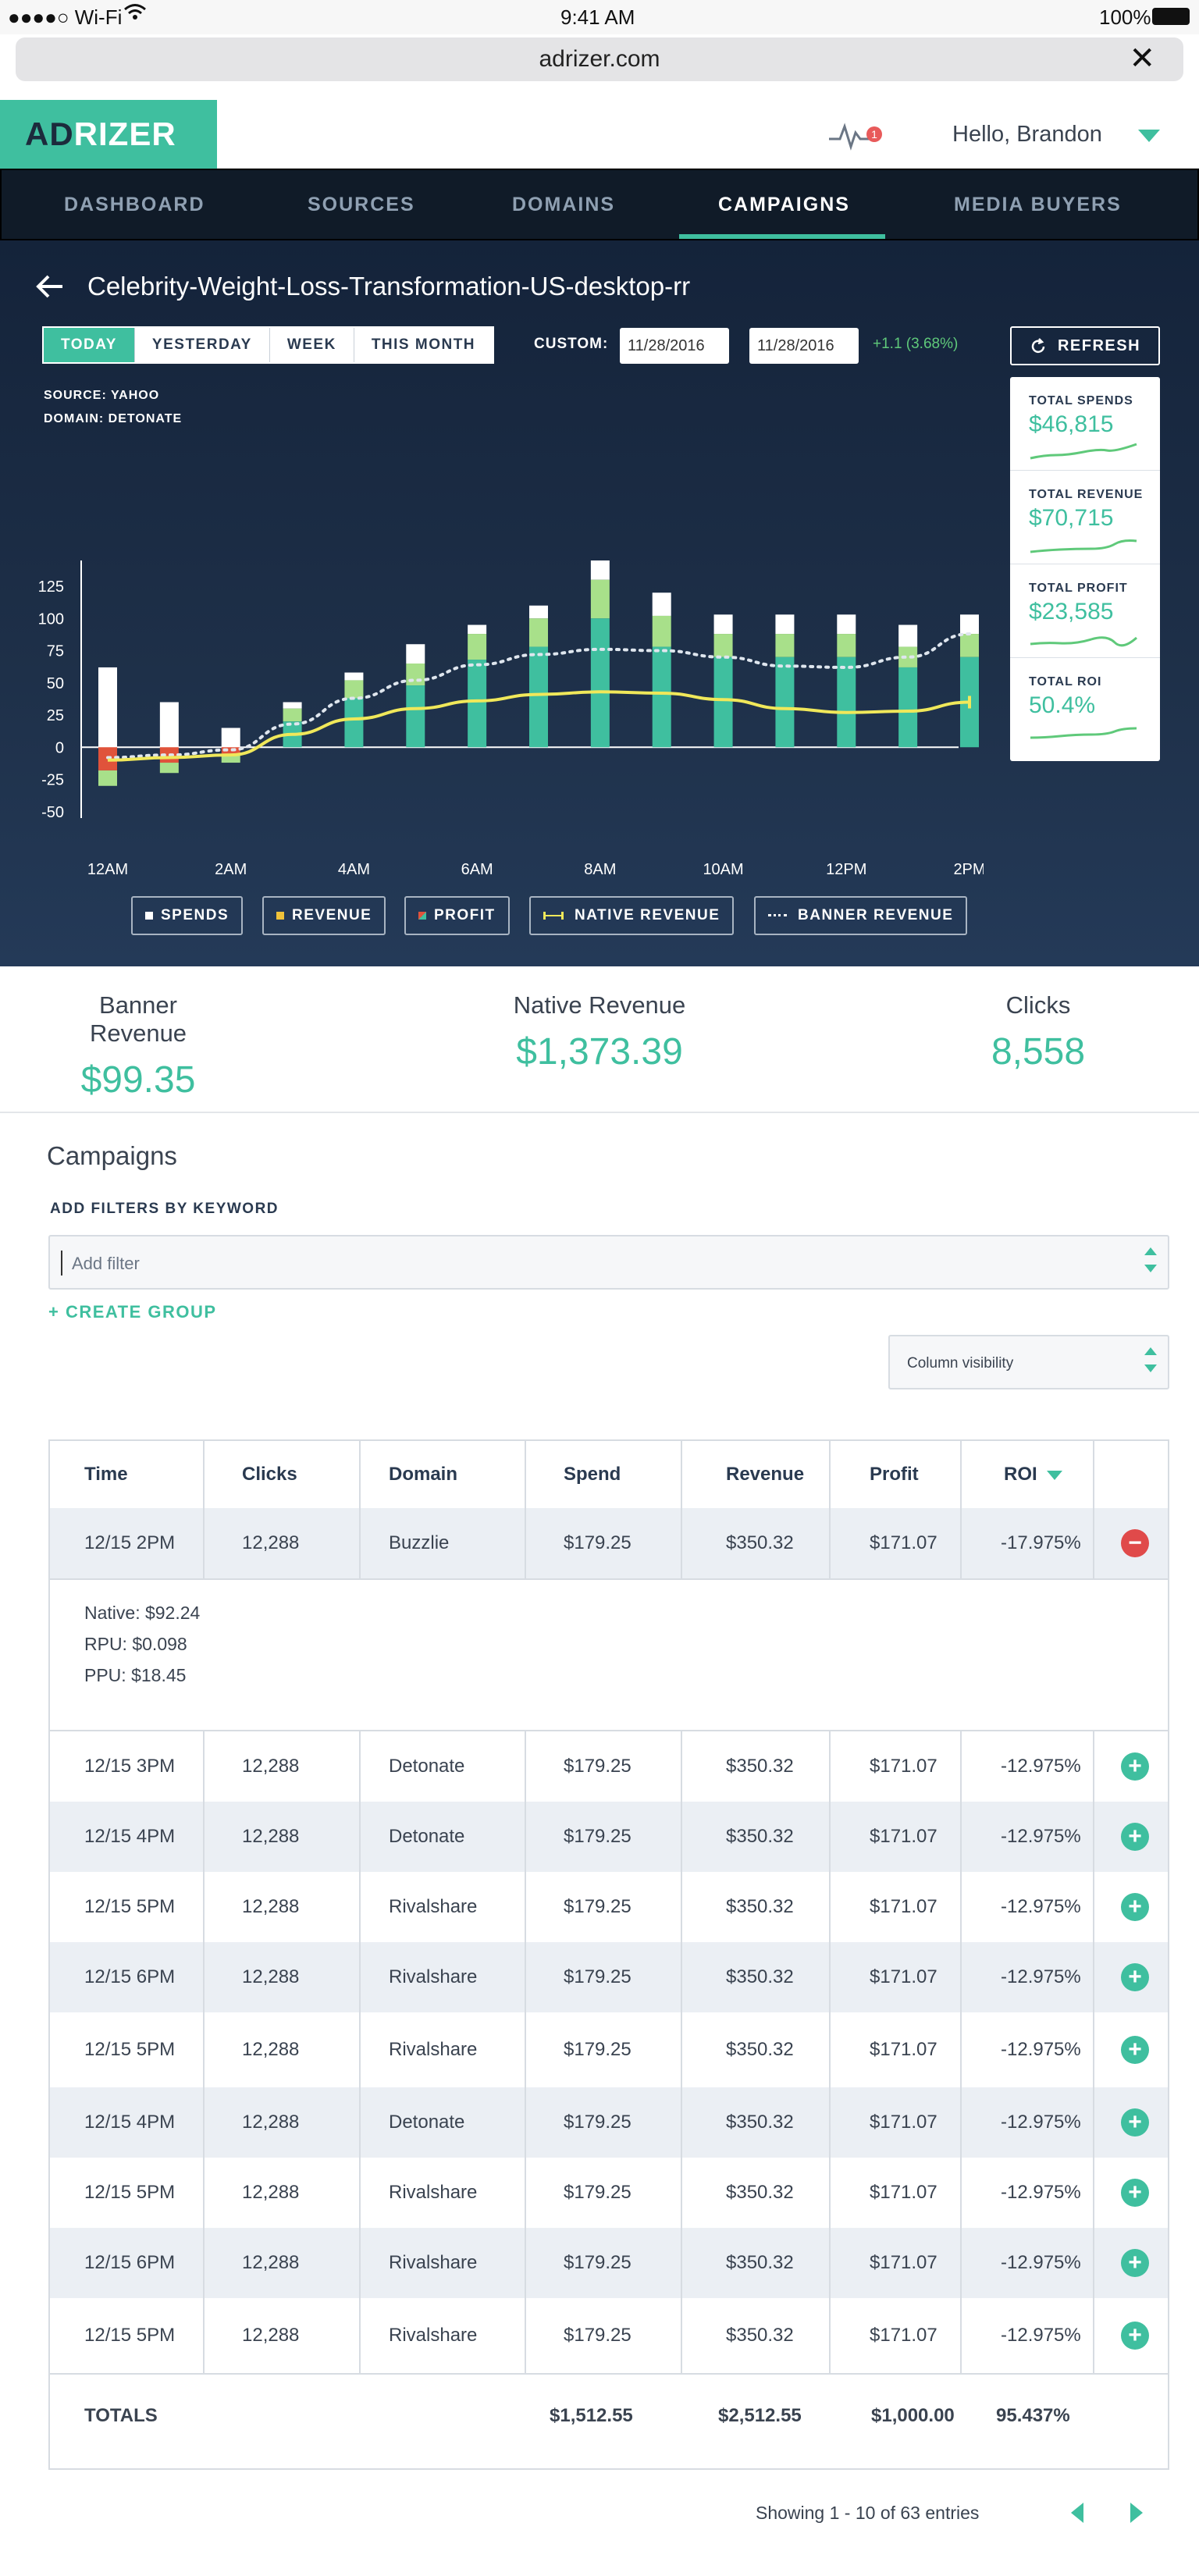 The height and width of the screenshot is (2576, 1199). I want to click on activity-icon: 1, so click(854, 134).